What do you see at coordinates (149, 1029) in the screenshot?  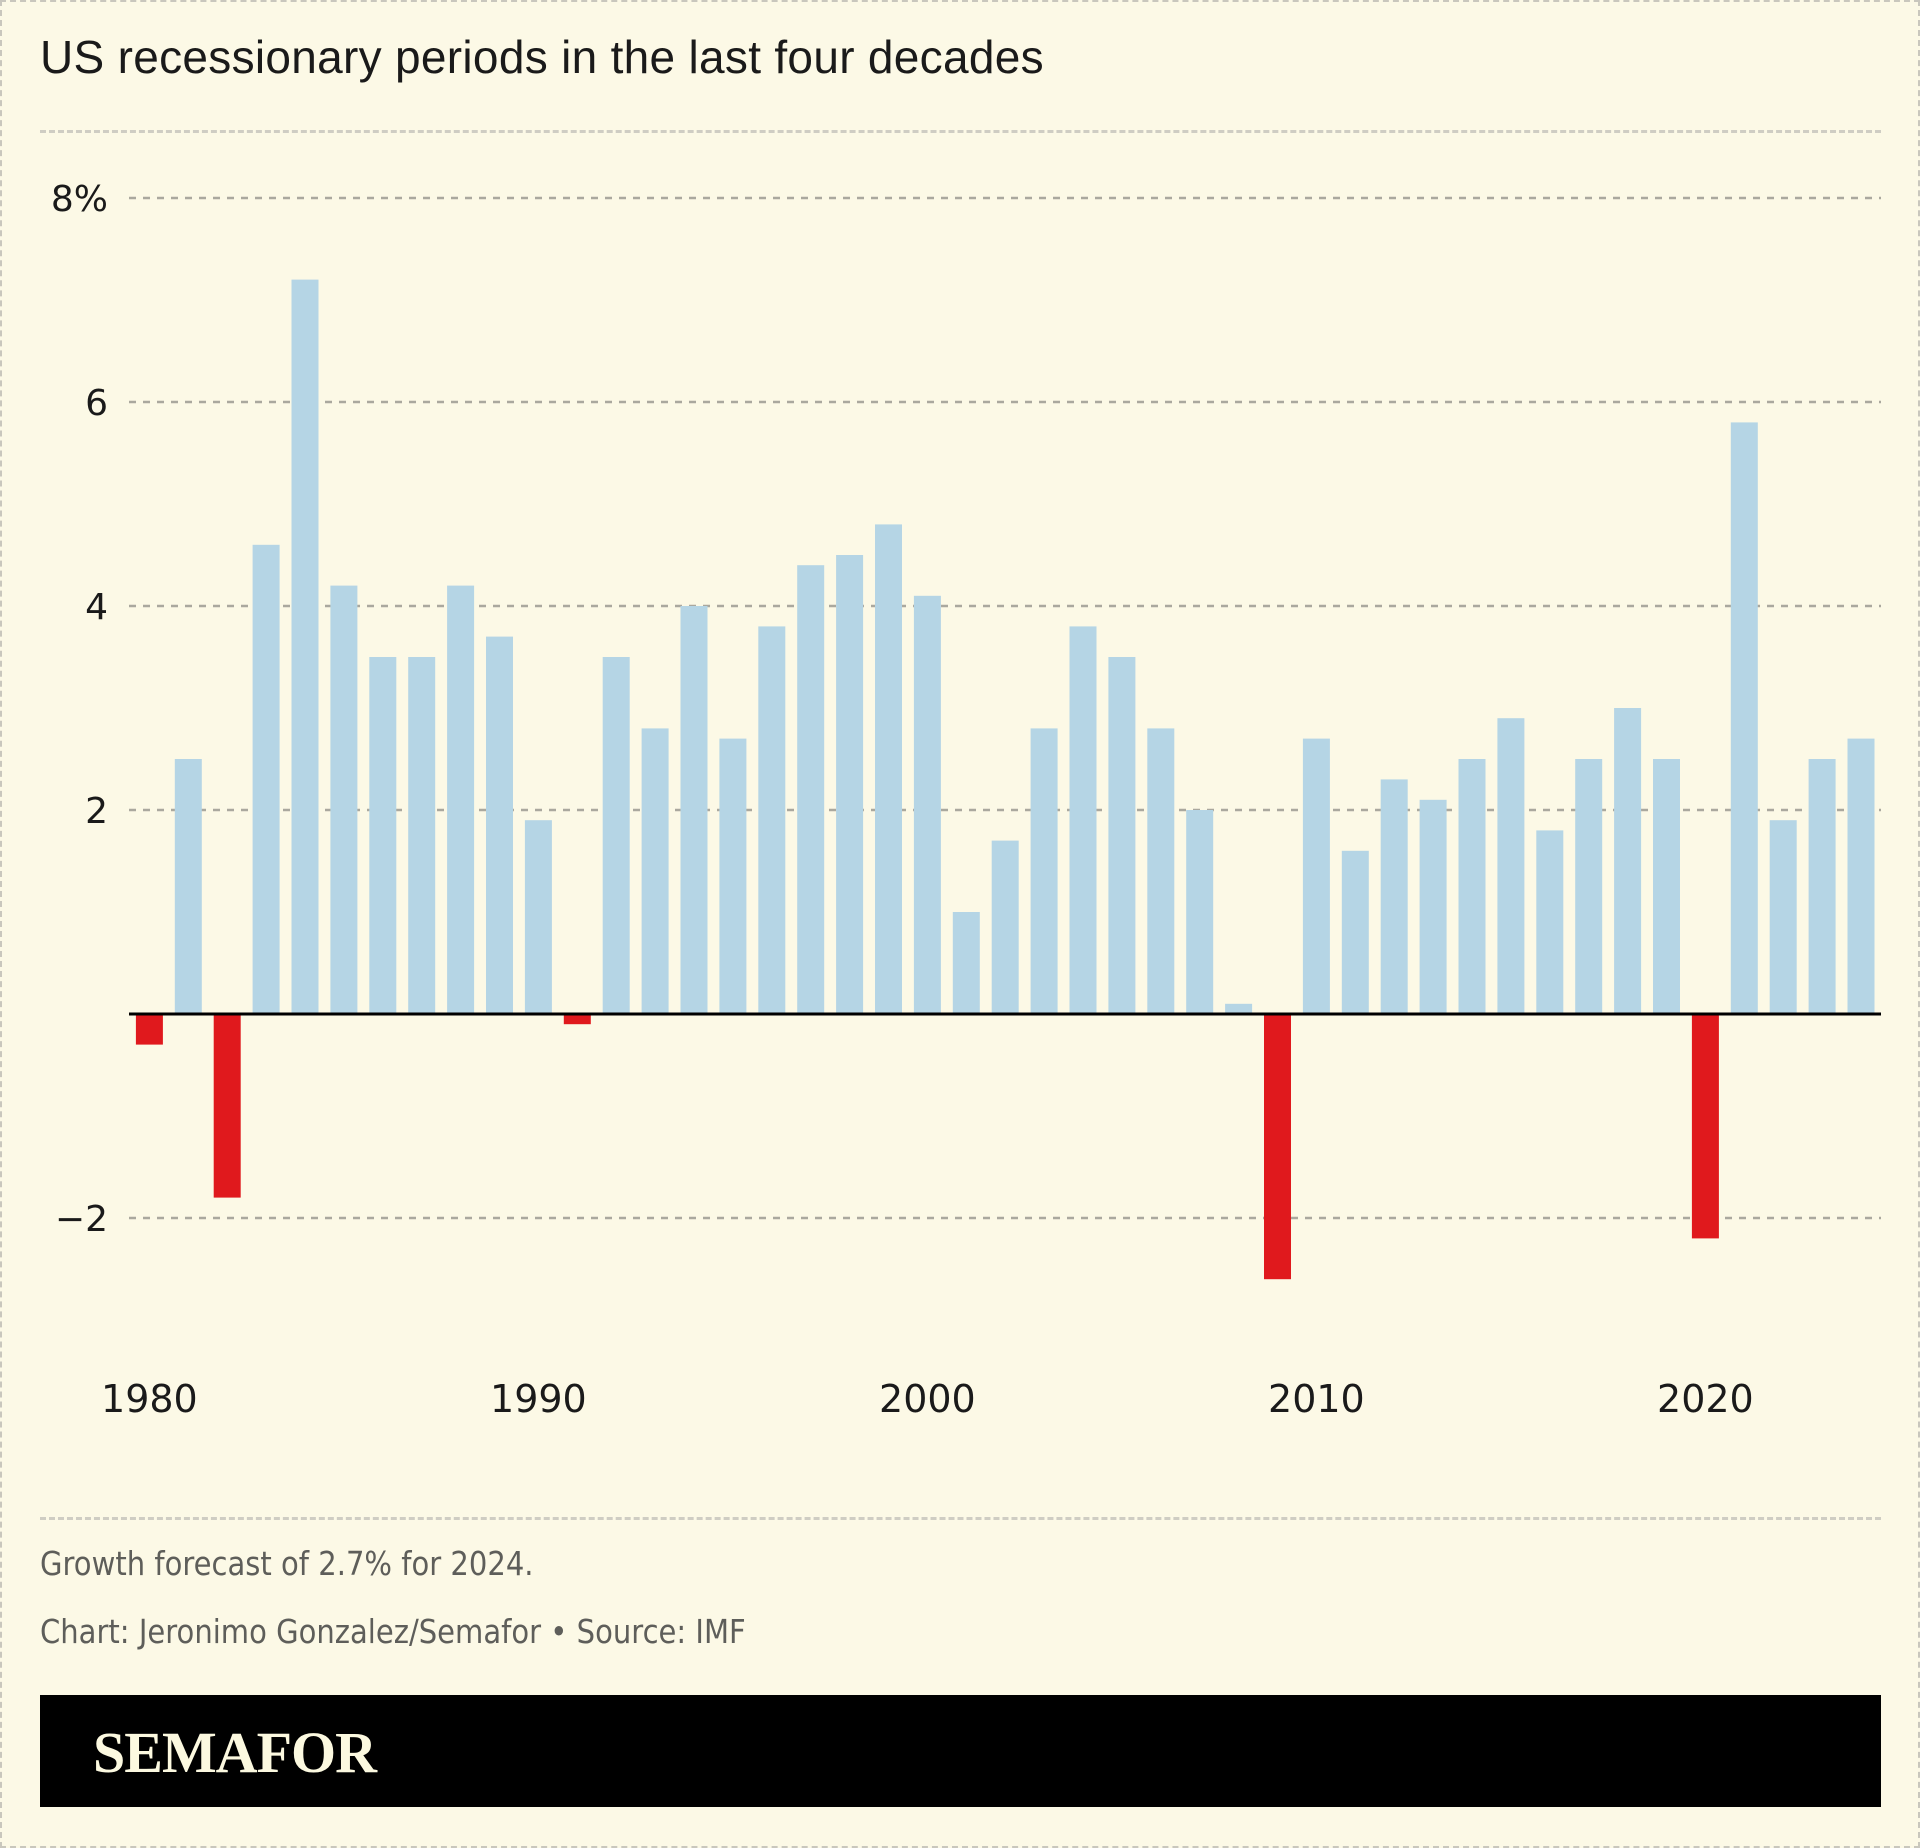 I see `bar-negative-1980` at bounding box center [149, 1029].